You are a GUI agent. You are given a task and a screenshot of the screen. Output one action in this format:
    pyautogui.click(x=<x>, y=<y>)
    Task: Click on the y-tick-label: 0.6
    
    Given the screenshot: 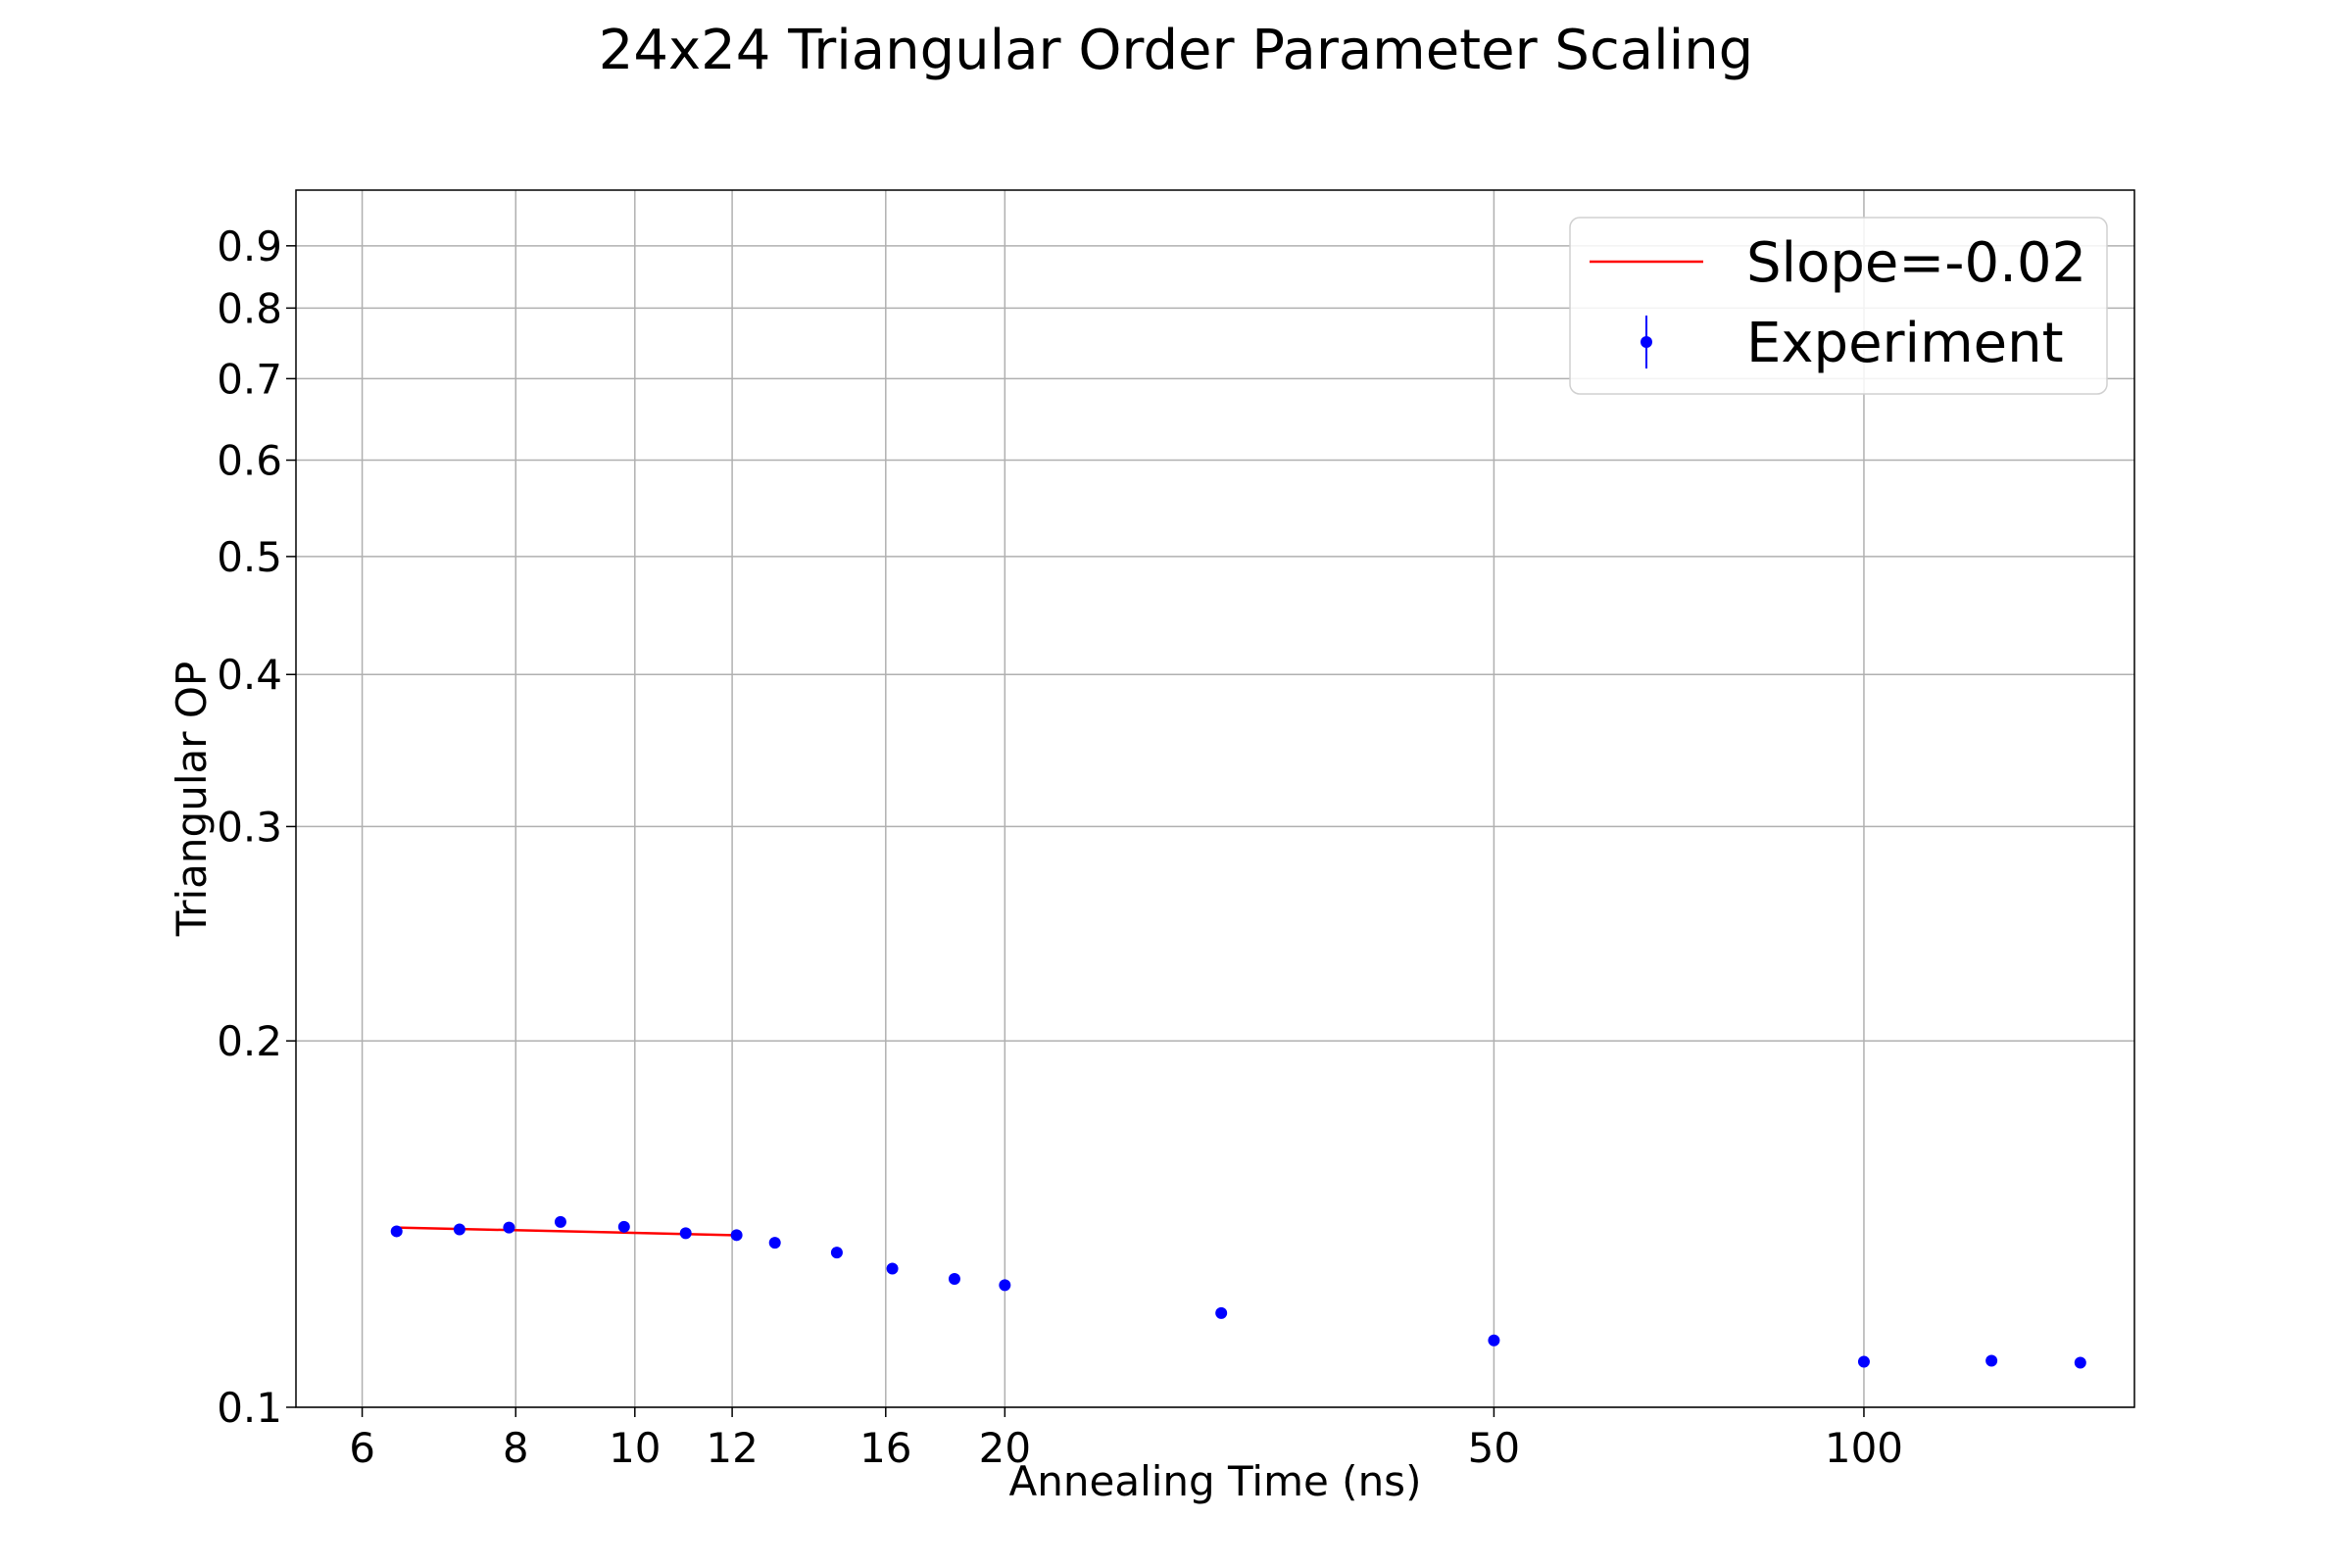 What is the action you would take?
    pyautogui.click(x=249, y=461)
    